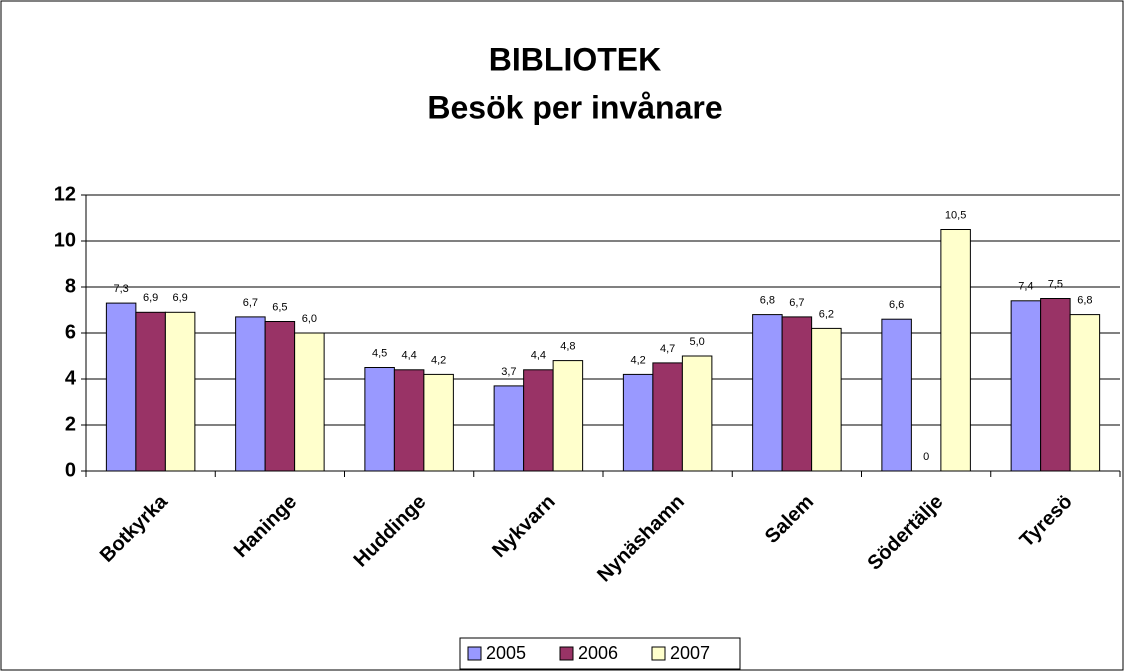  Describe the element at coordinates (71, 378) in the screenshot. I see `y-tick-label: 4` at that location.